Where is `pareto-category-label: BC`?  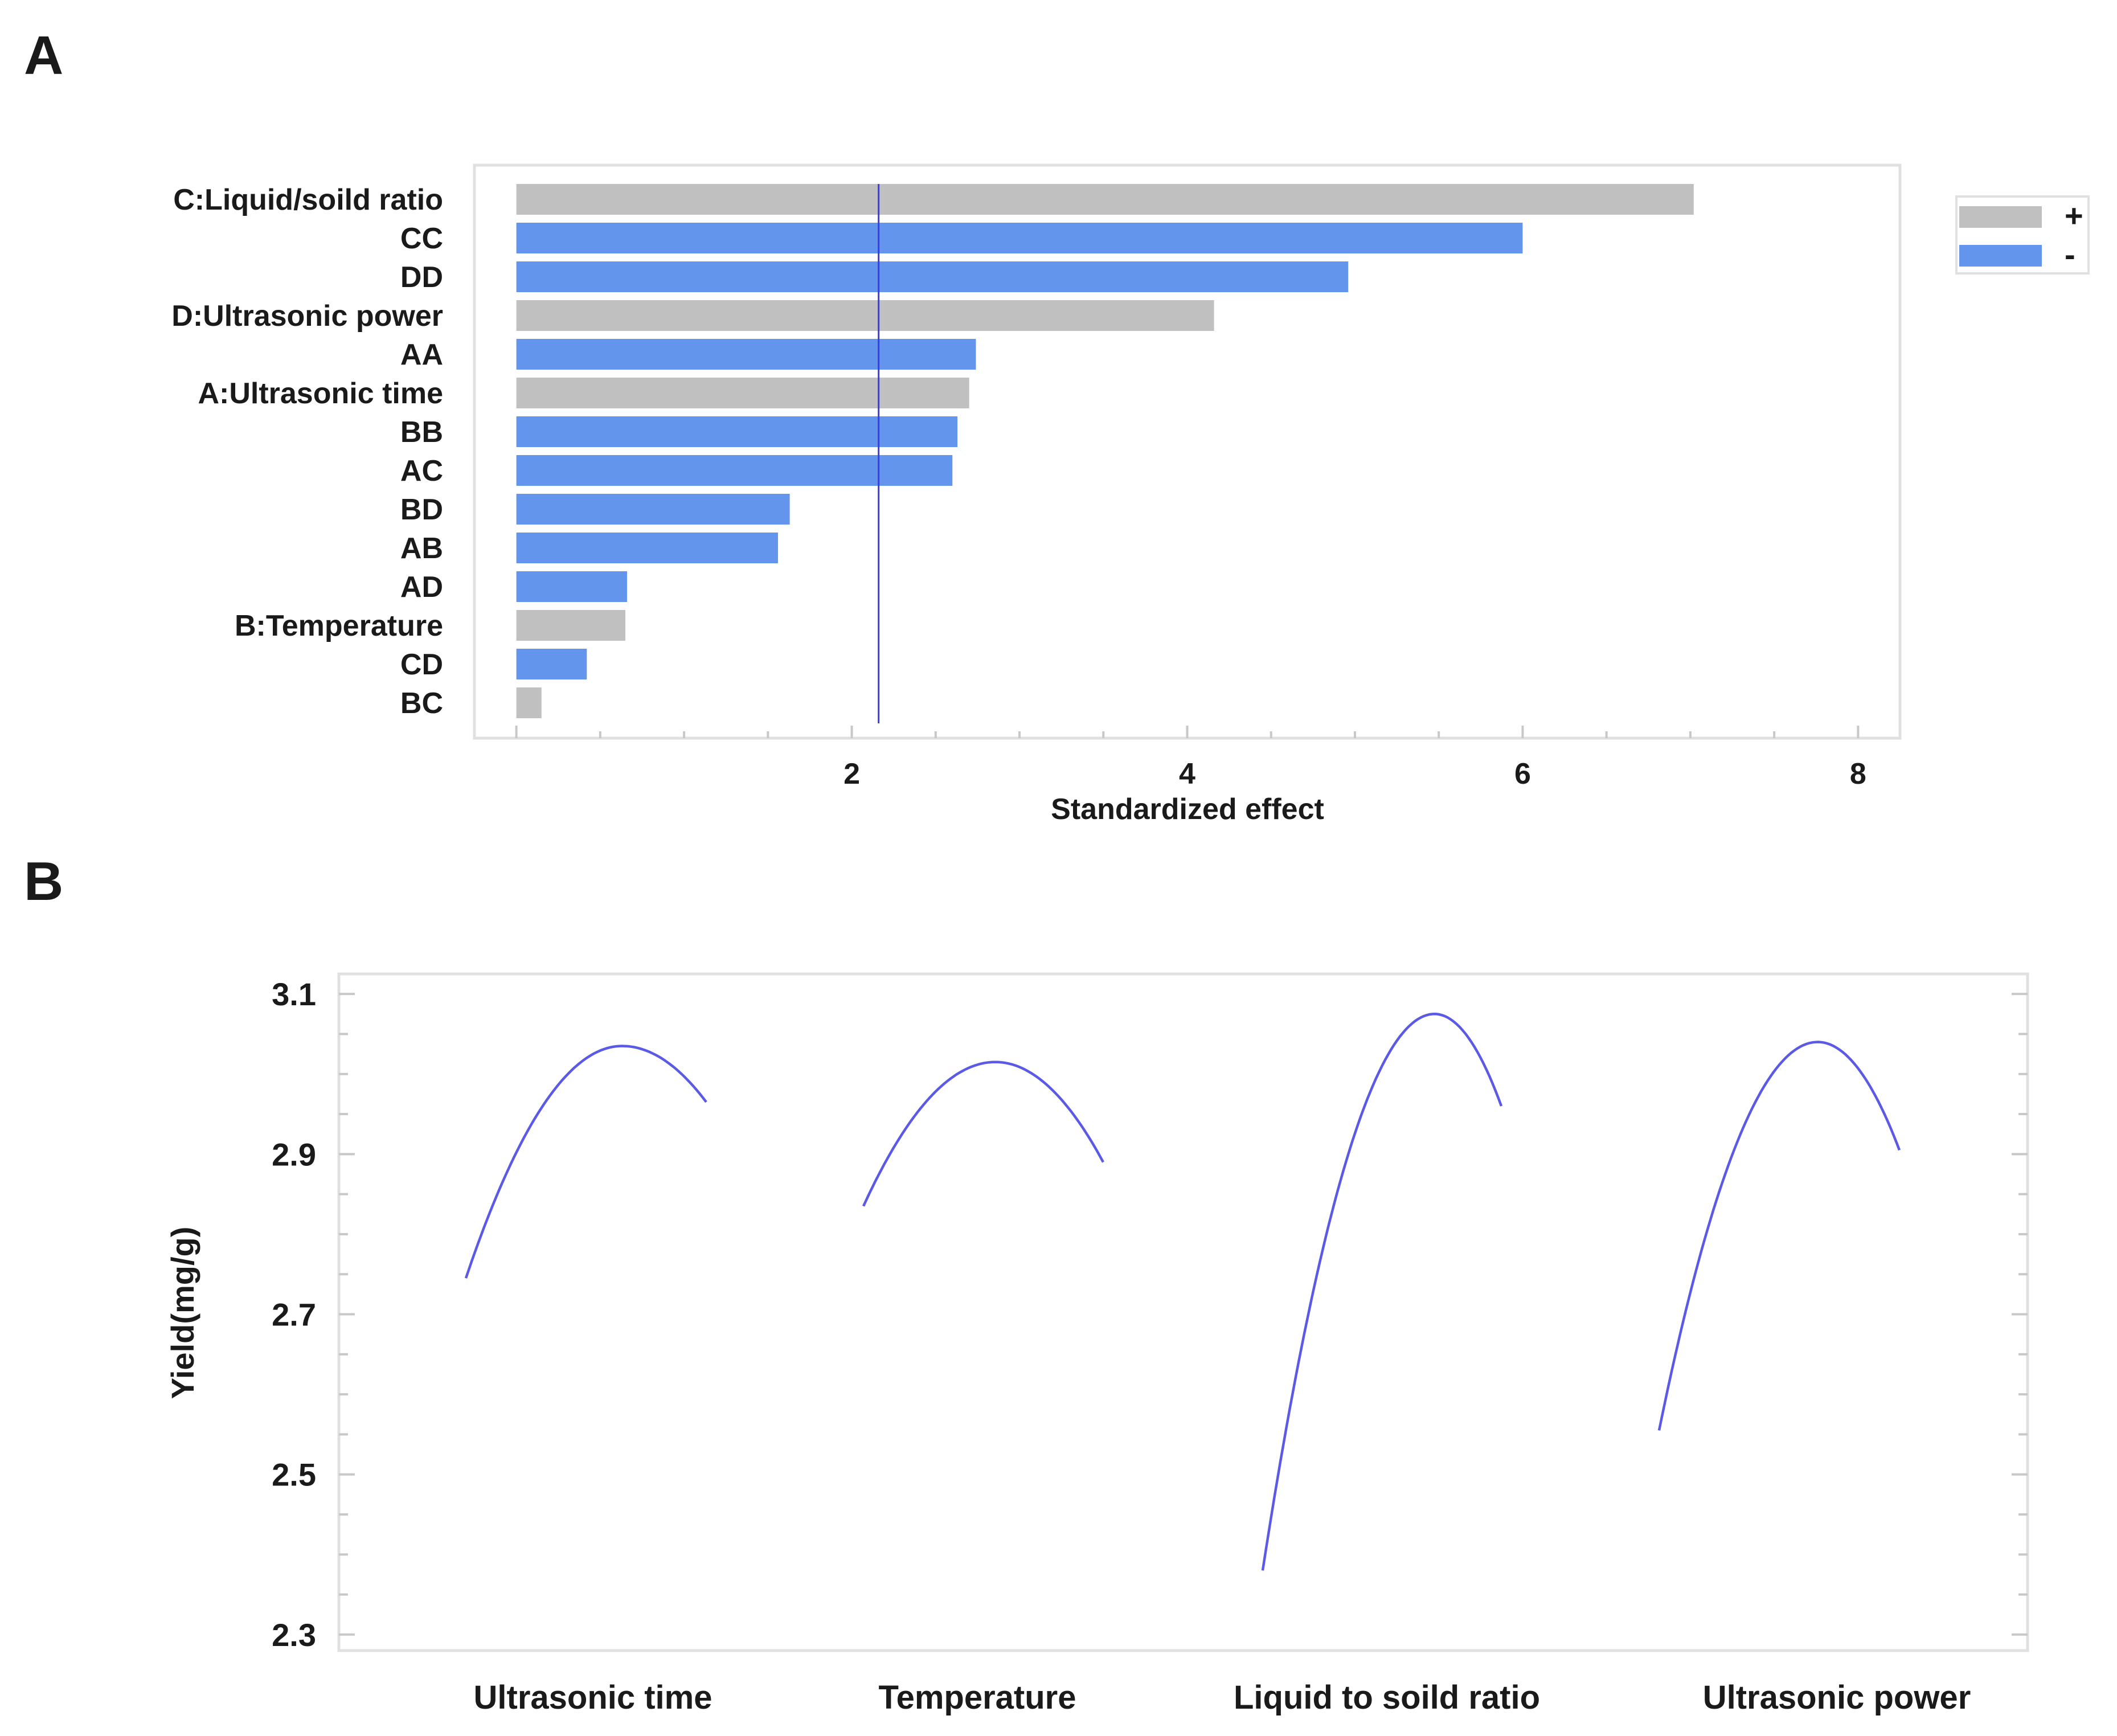 pareto-category-label: BC is located at coordinates (421, 703).